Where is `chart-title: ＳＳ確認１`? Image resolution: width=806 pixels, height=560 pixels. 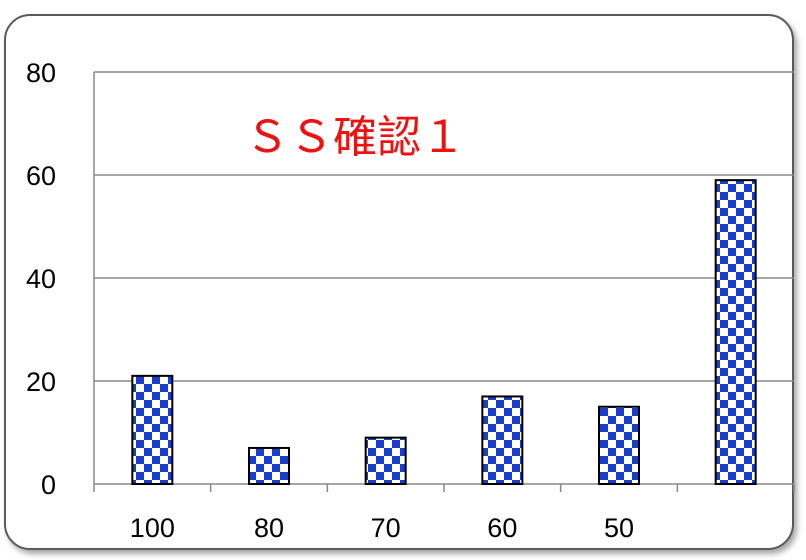 chart-title: ＳＳ確認１ is located at coordinates (355, 137).